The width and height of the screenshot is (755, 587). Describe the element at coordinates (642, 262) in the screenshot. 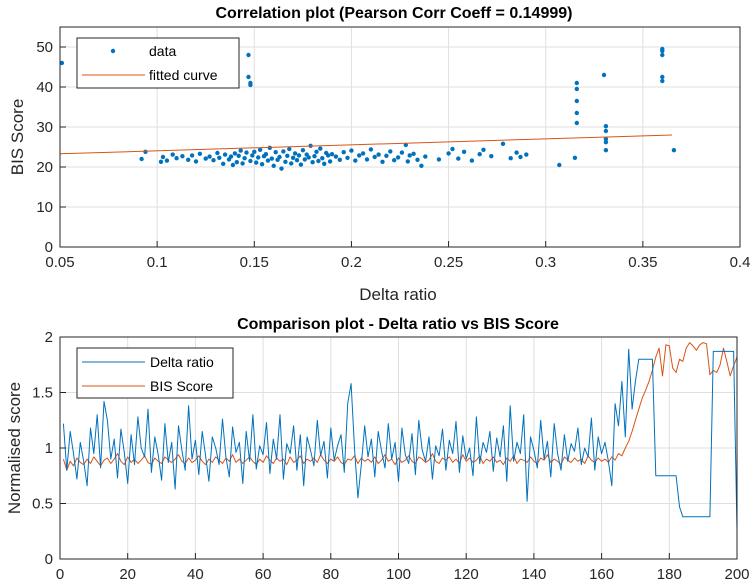

I see `x-tick-label: 0.35` at that location.